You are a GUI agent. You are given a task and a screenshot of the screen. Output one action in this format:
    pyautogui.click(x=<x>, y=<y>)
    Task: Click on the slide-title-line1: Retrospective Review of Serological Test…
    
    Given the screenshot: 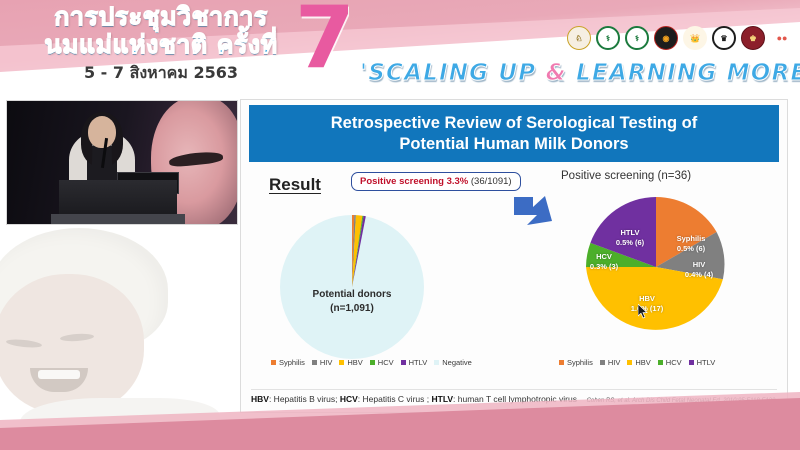 What is the action you would take?
    pyautogui.click(x=514, y=122)
    